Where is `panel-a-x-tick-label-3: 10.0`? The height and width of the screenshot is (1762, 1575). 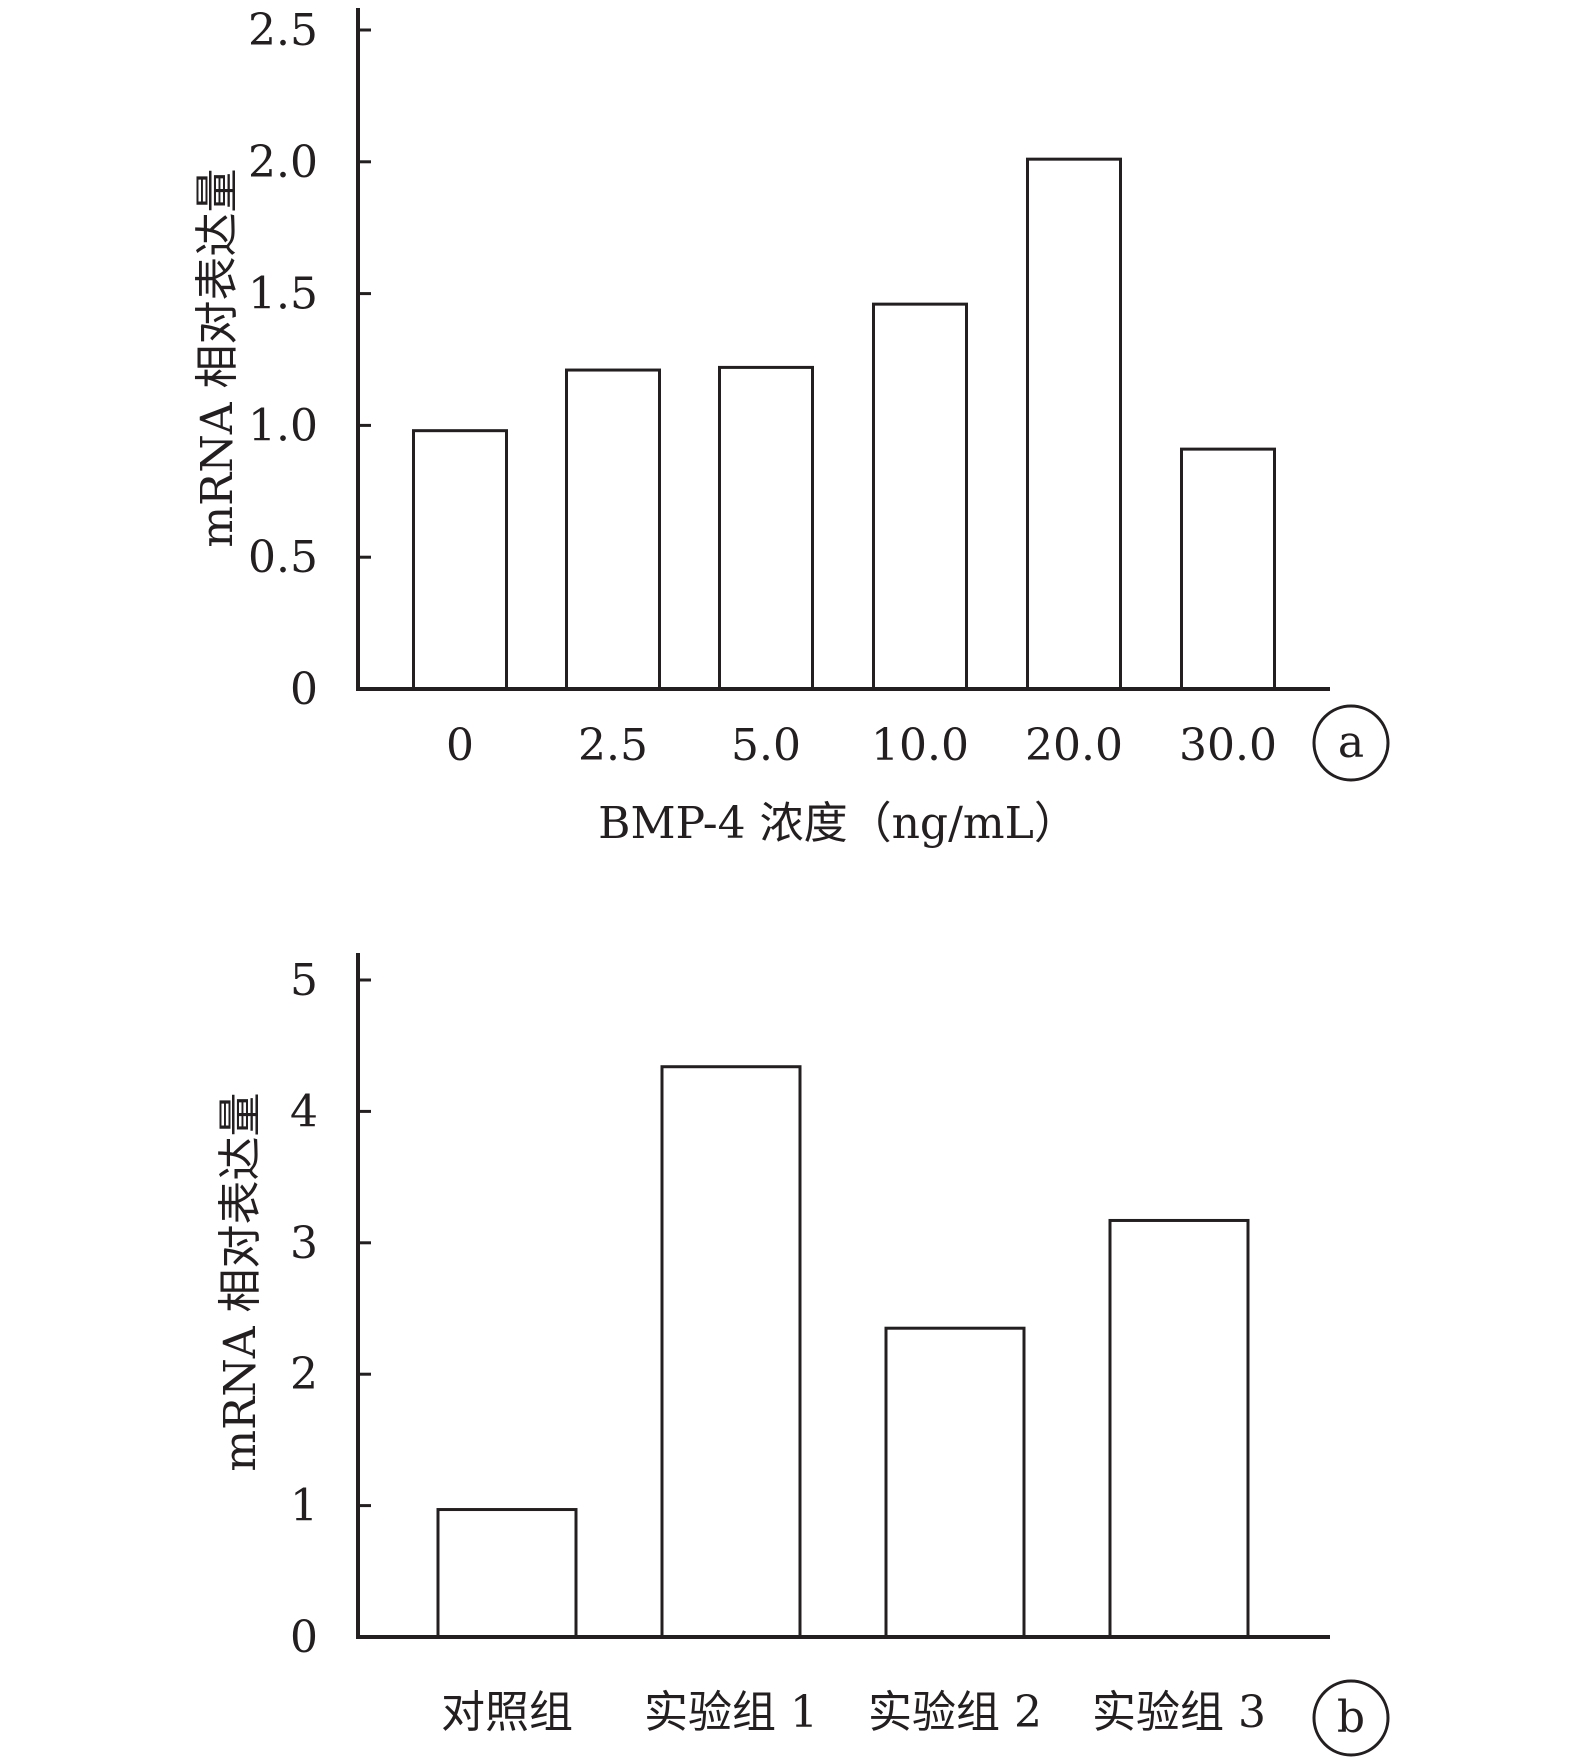 panel-a-x-tick-label-3: 10.0 is located at coordinates (920, 745).